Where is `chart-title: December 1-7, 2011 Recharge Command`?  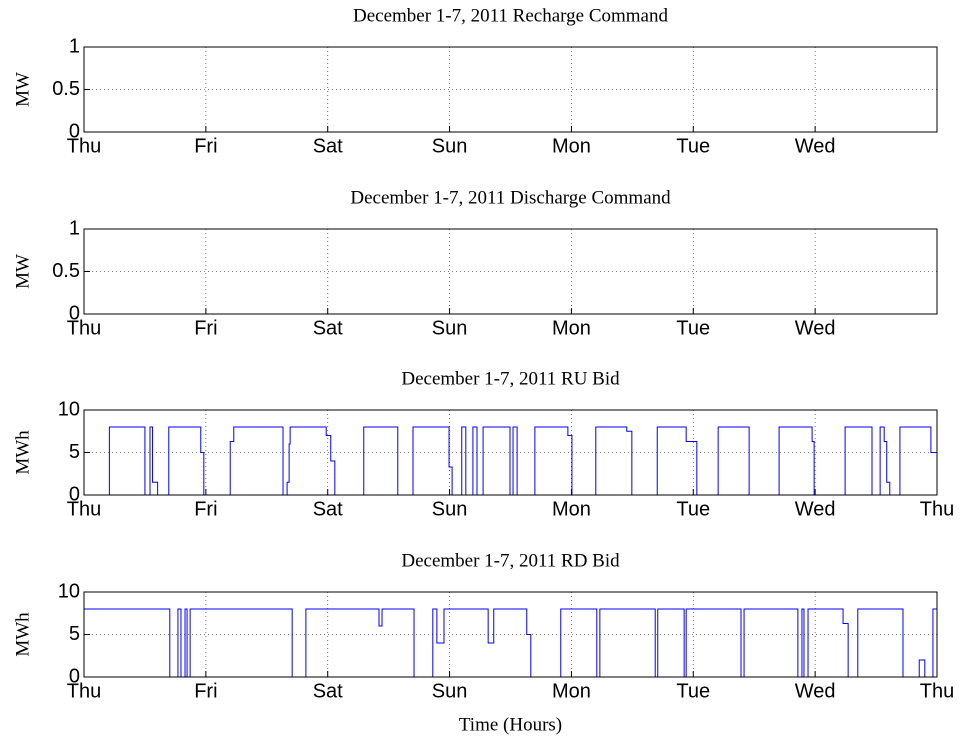
chart-title: December 1-7, 2011 Recharge Command is located at coordinates (510, 15).